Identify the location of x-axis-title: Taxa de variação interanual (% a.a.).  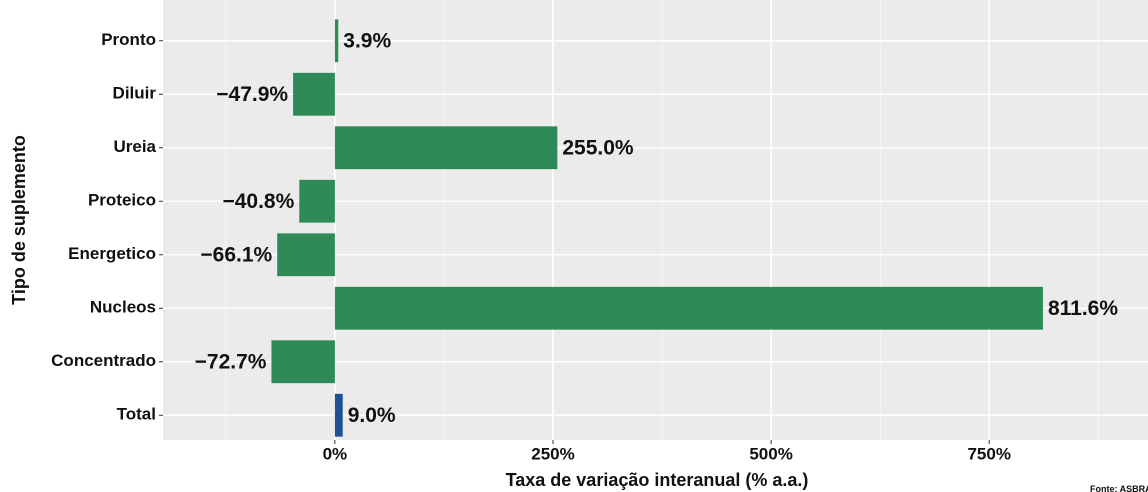
(657, 480).